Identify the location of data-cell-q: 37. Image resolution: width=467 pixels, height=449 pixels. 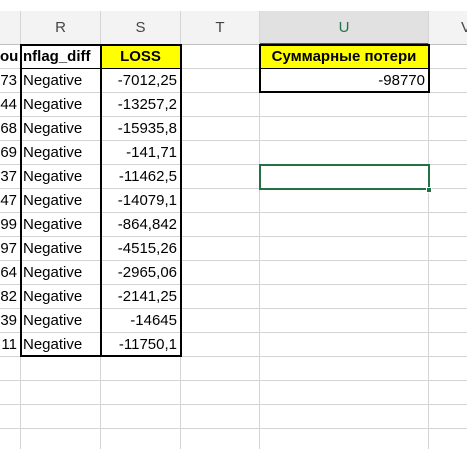
(10, 177).